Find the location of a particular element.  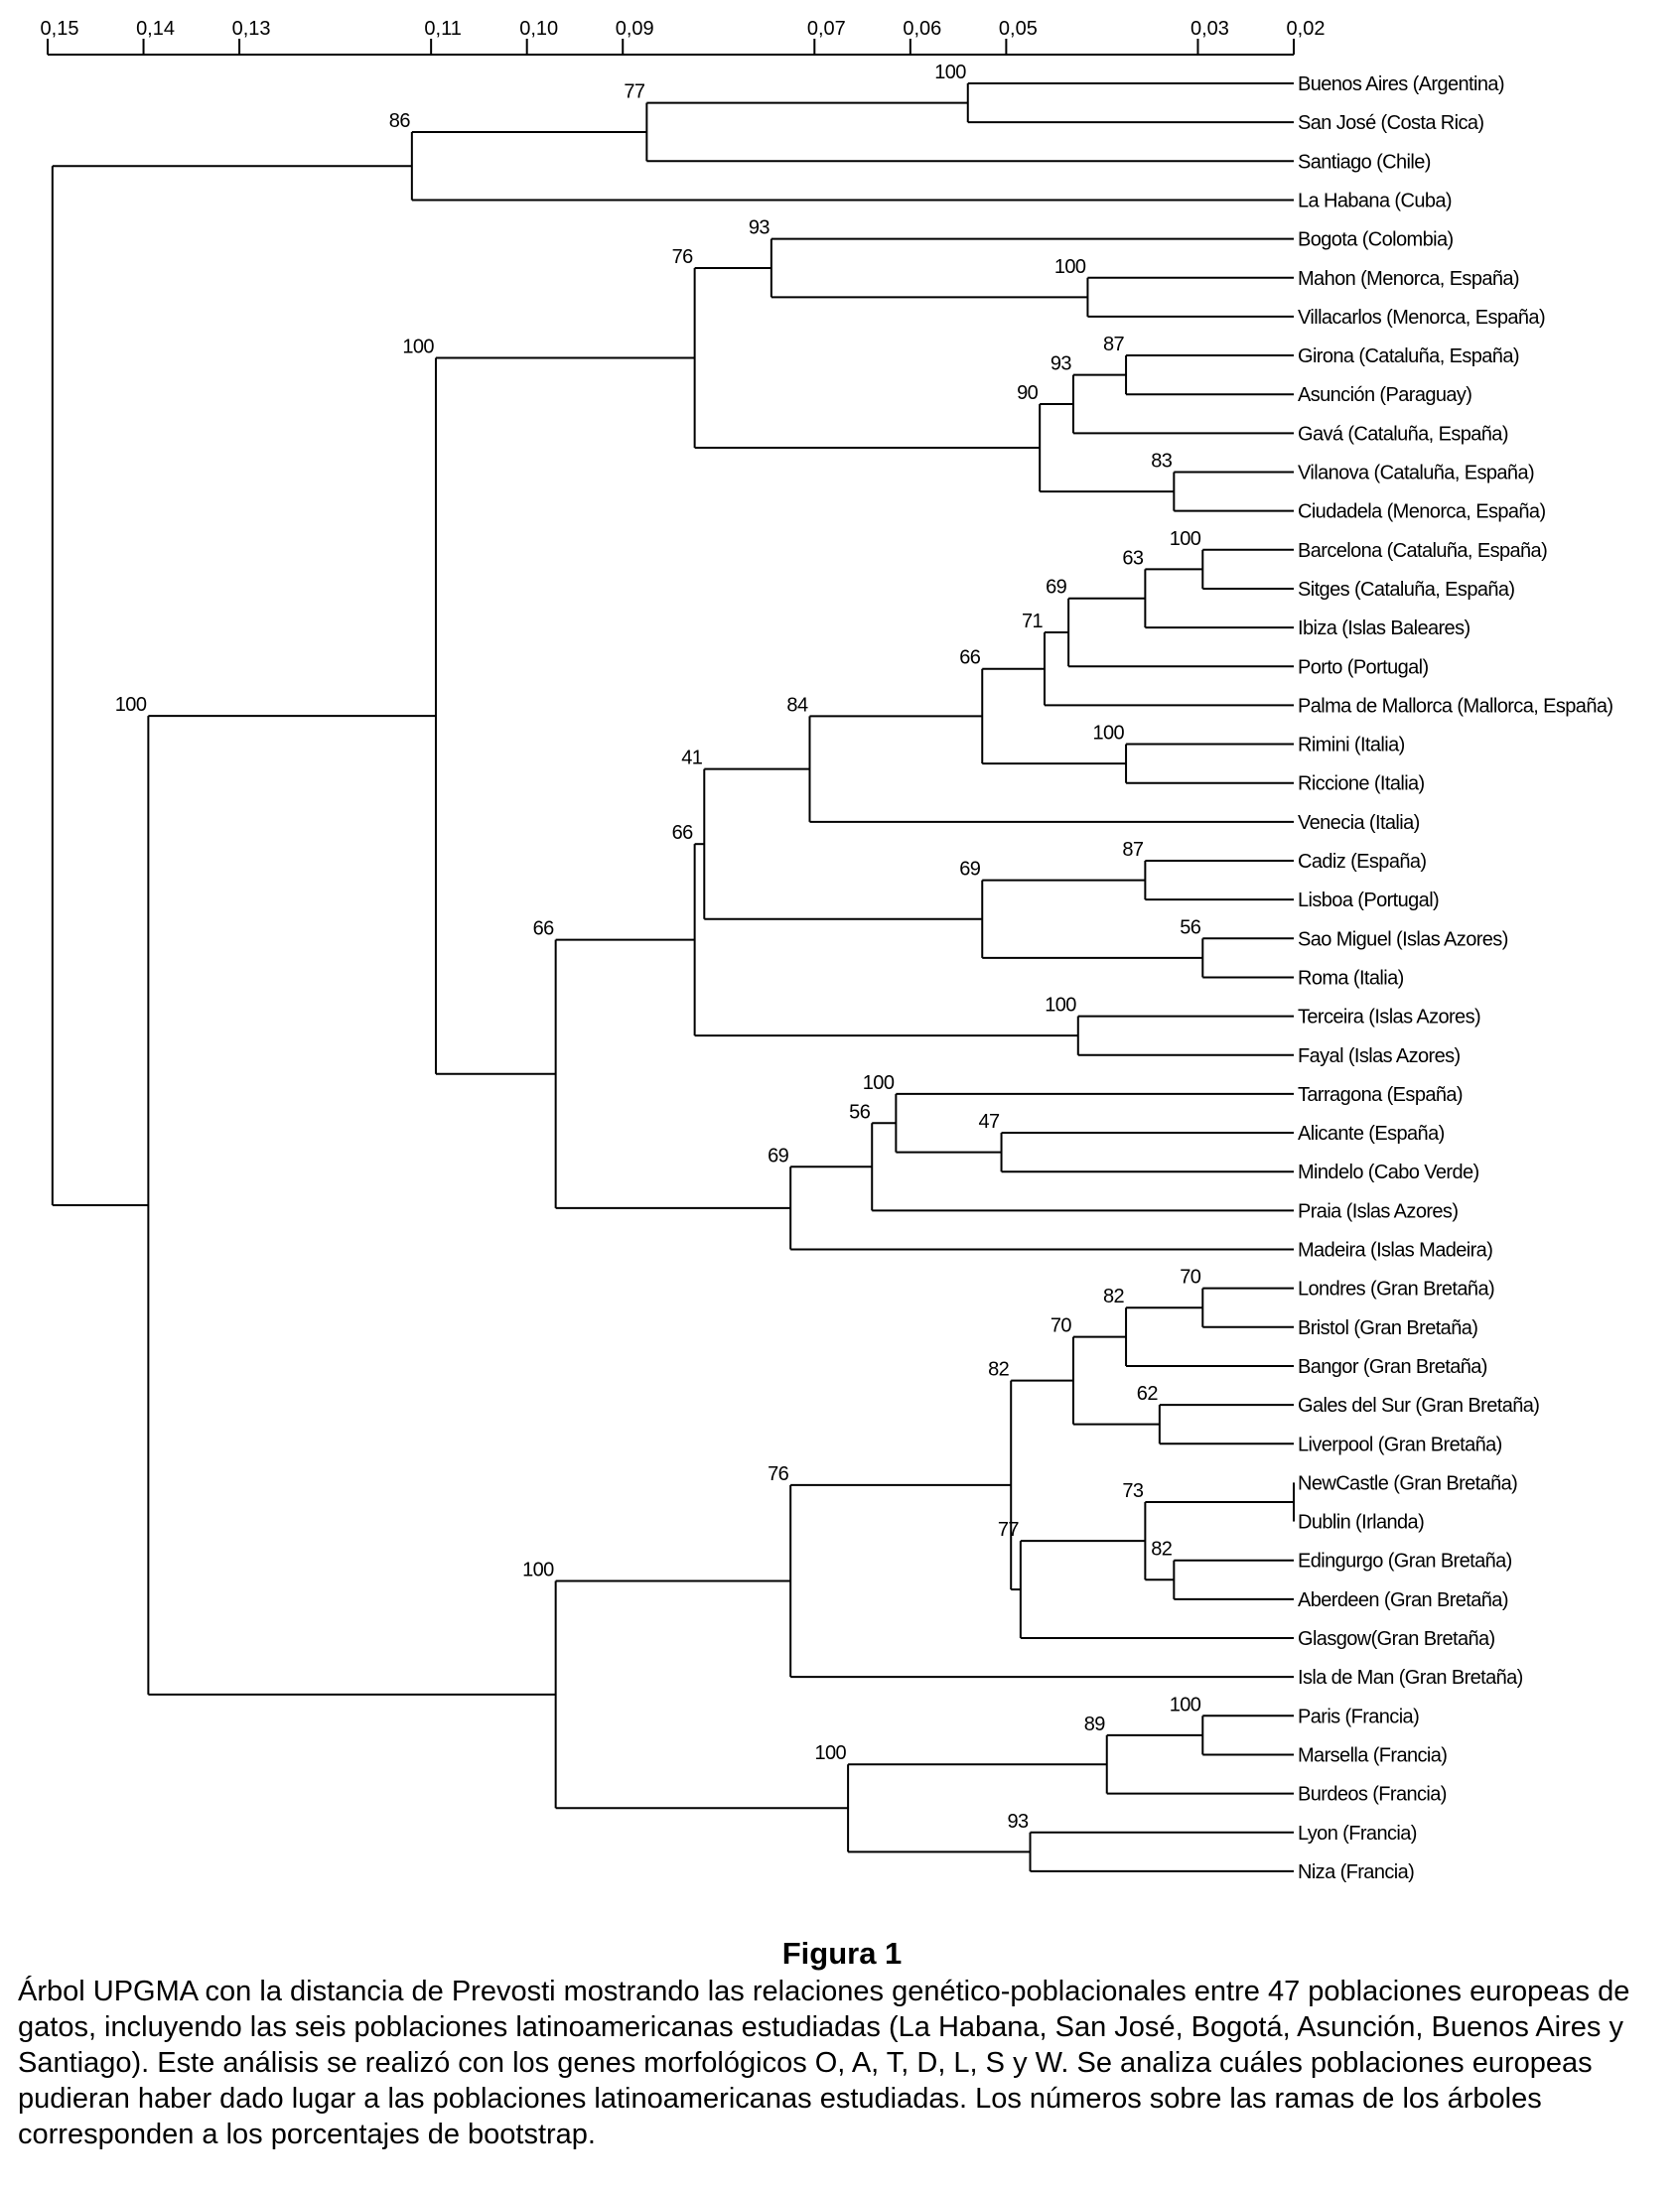

axis-tick-label: 0,11 is located at coordinates (442, 29).